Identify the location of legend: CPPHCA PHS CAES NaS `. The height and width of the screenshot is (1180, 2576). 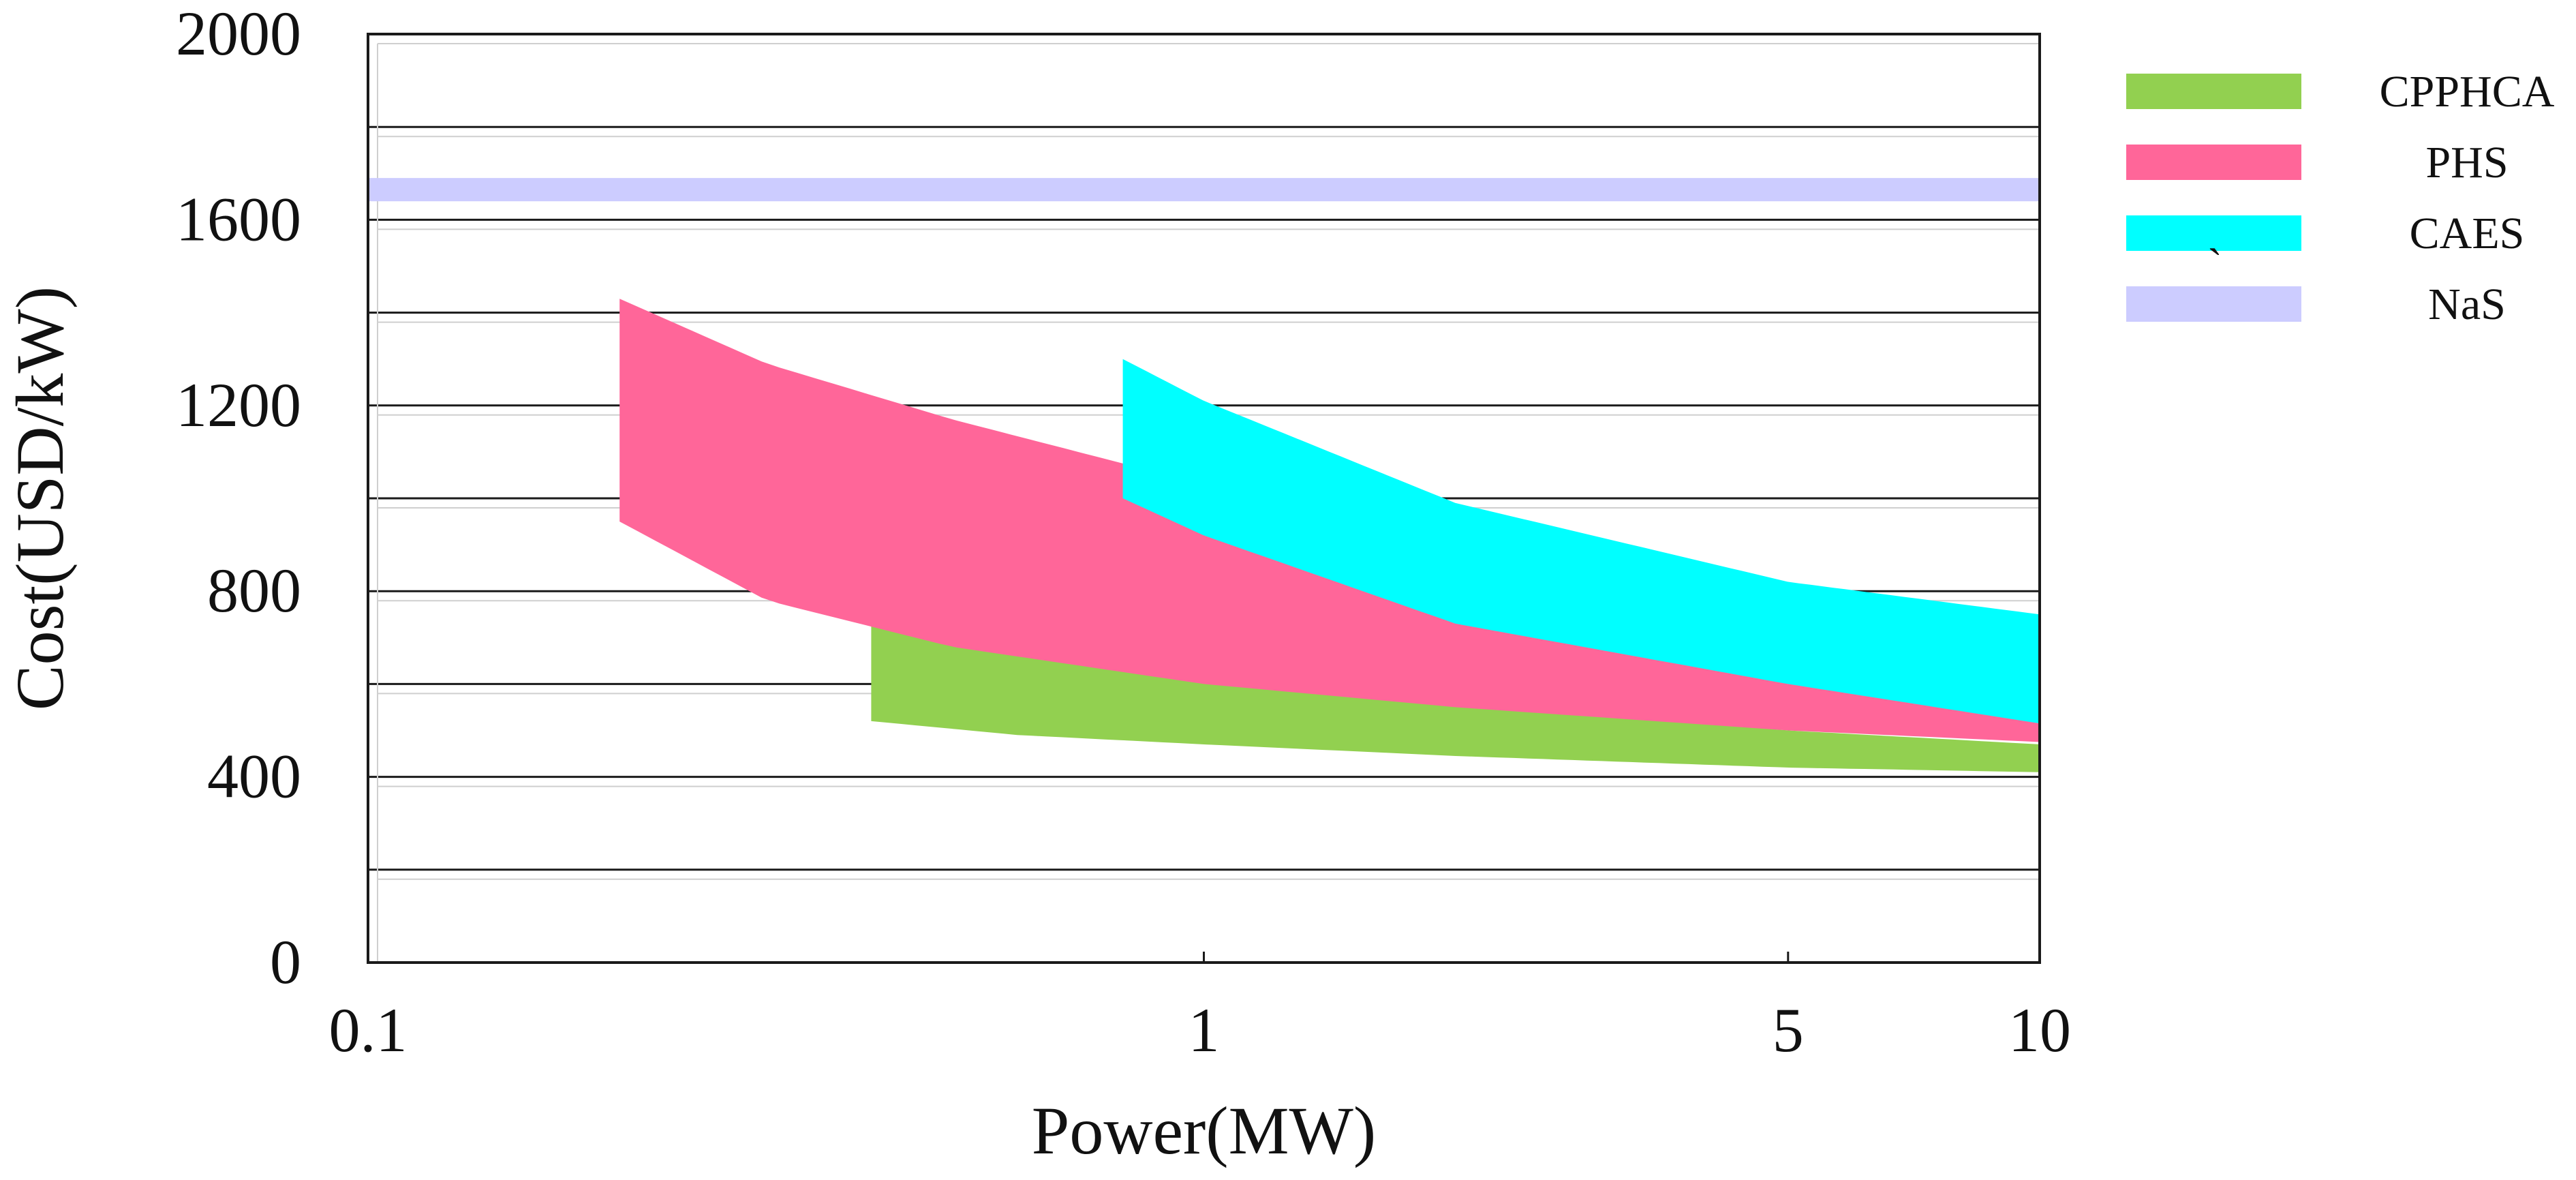
(2340, 198).